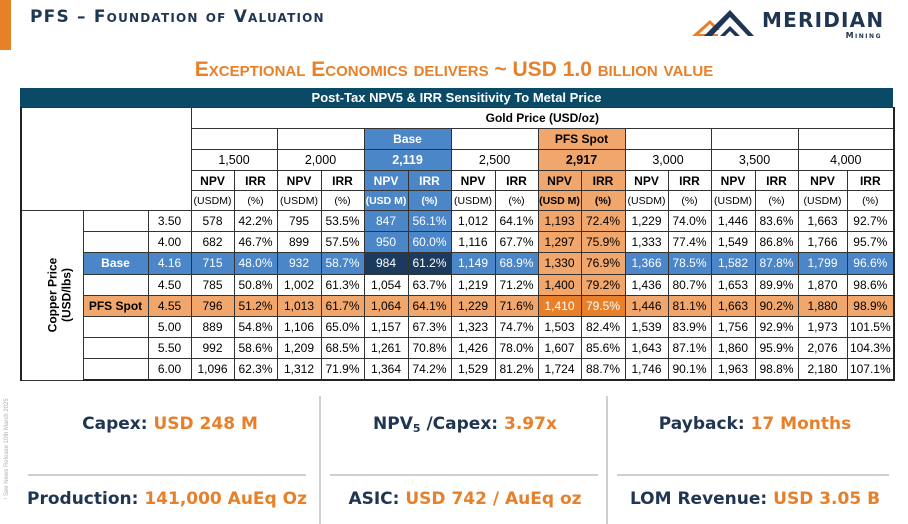  What do you see at coordinates (52, 295) in the screenshot?
I see `axis-line: Copper Price` at bounding box center [52, 295].